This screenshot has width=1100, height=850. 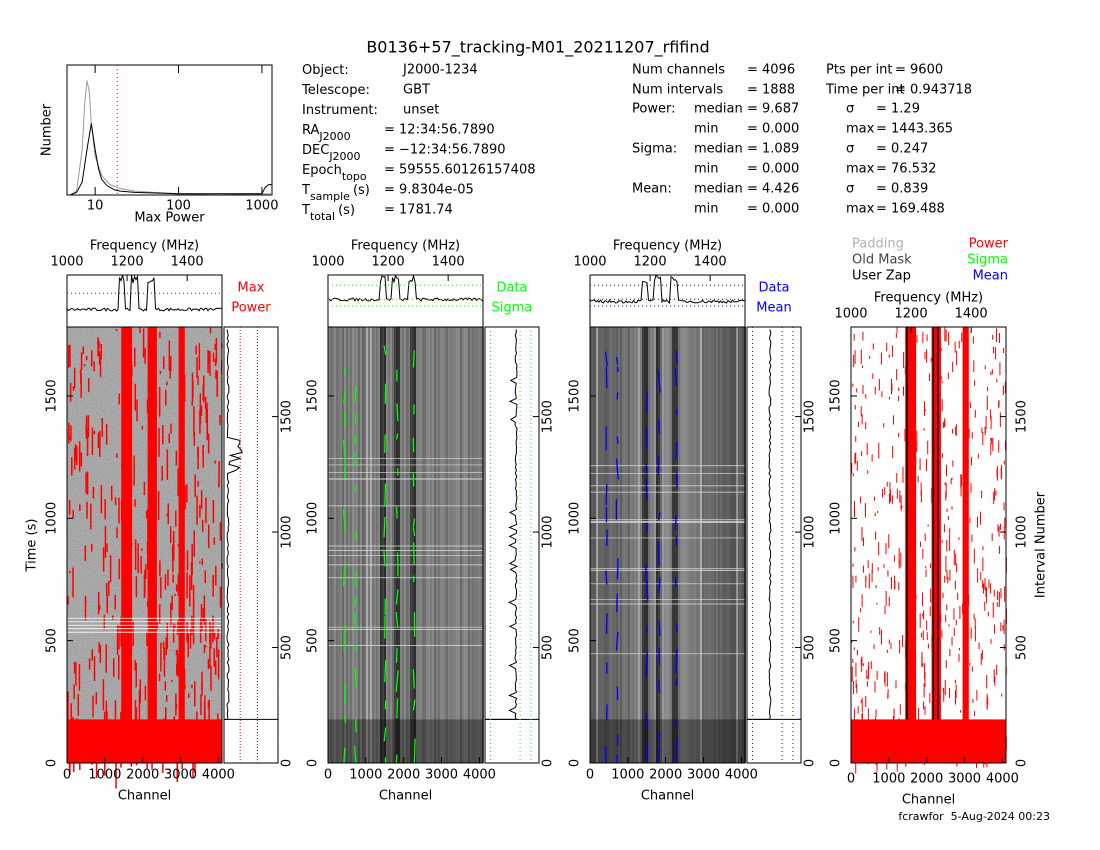 I want to click on histogram-line, so click(x=170, y=159).